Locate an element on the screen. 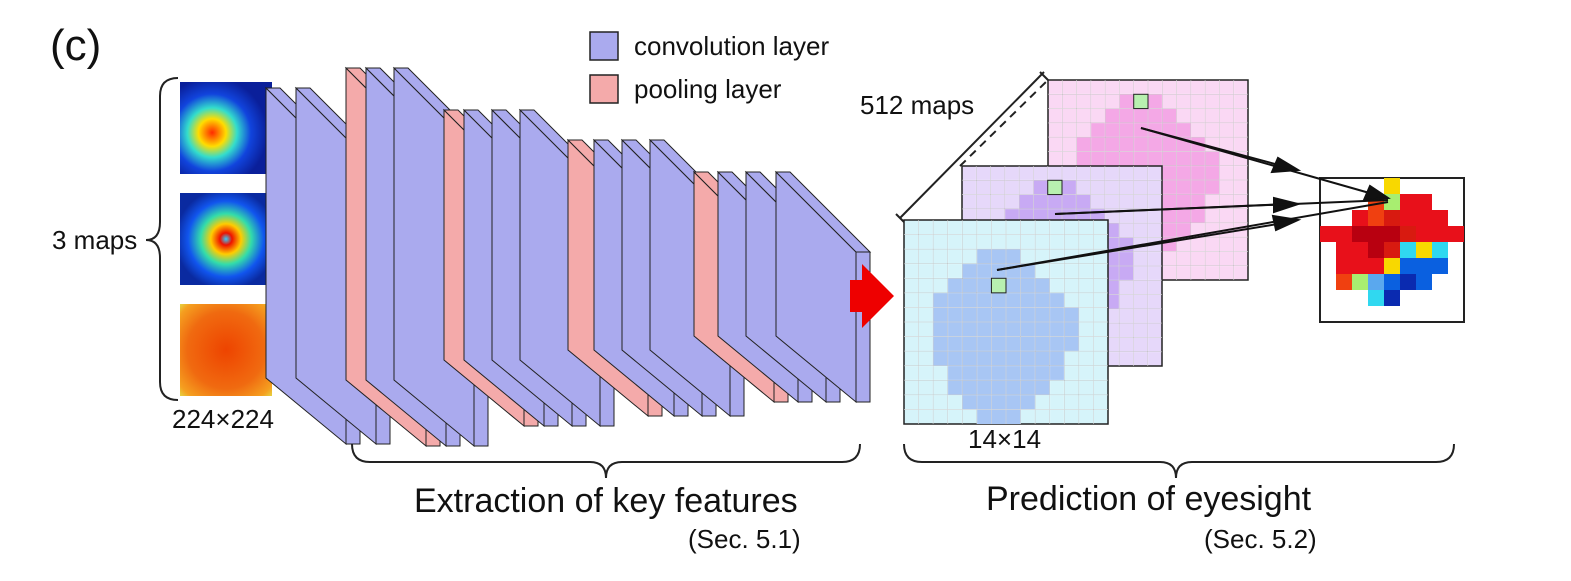  input-maps: 3 maps 224×224 is located at coordinates (163, 255).